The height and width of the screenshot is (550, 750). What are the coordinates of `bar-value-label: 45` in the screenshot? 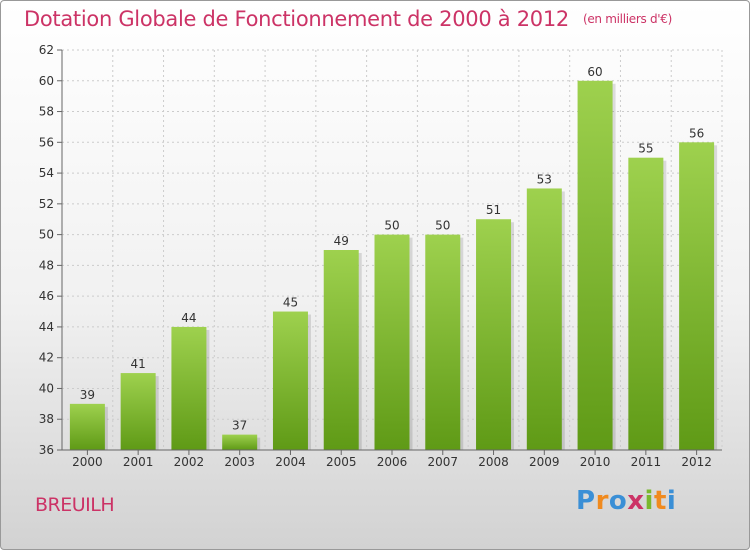 It's located at (290, 303).